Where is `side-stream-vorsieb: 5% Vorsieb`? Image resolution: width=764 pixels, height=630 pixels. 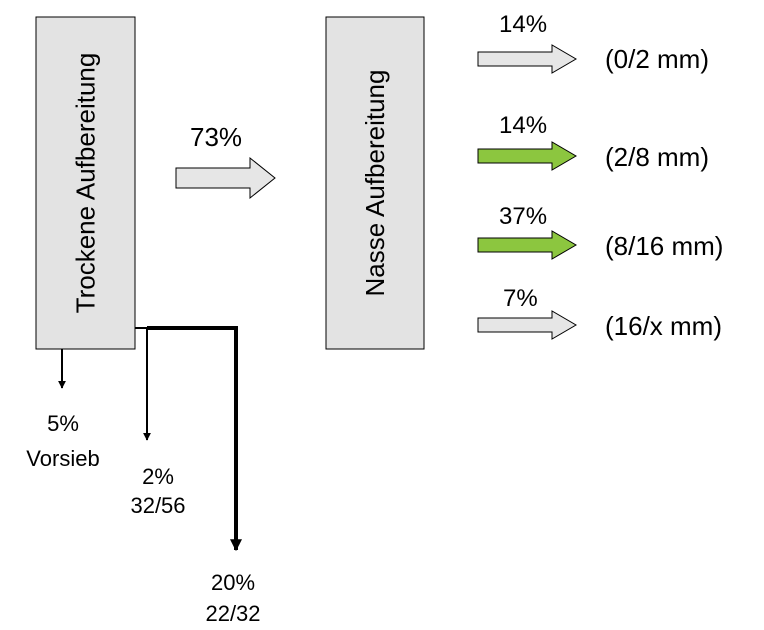
side-stream-vorsieb: 5% Vorsieb is located at coordinates (63, 410).